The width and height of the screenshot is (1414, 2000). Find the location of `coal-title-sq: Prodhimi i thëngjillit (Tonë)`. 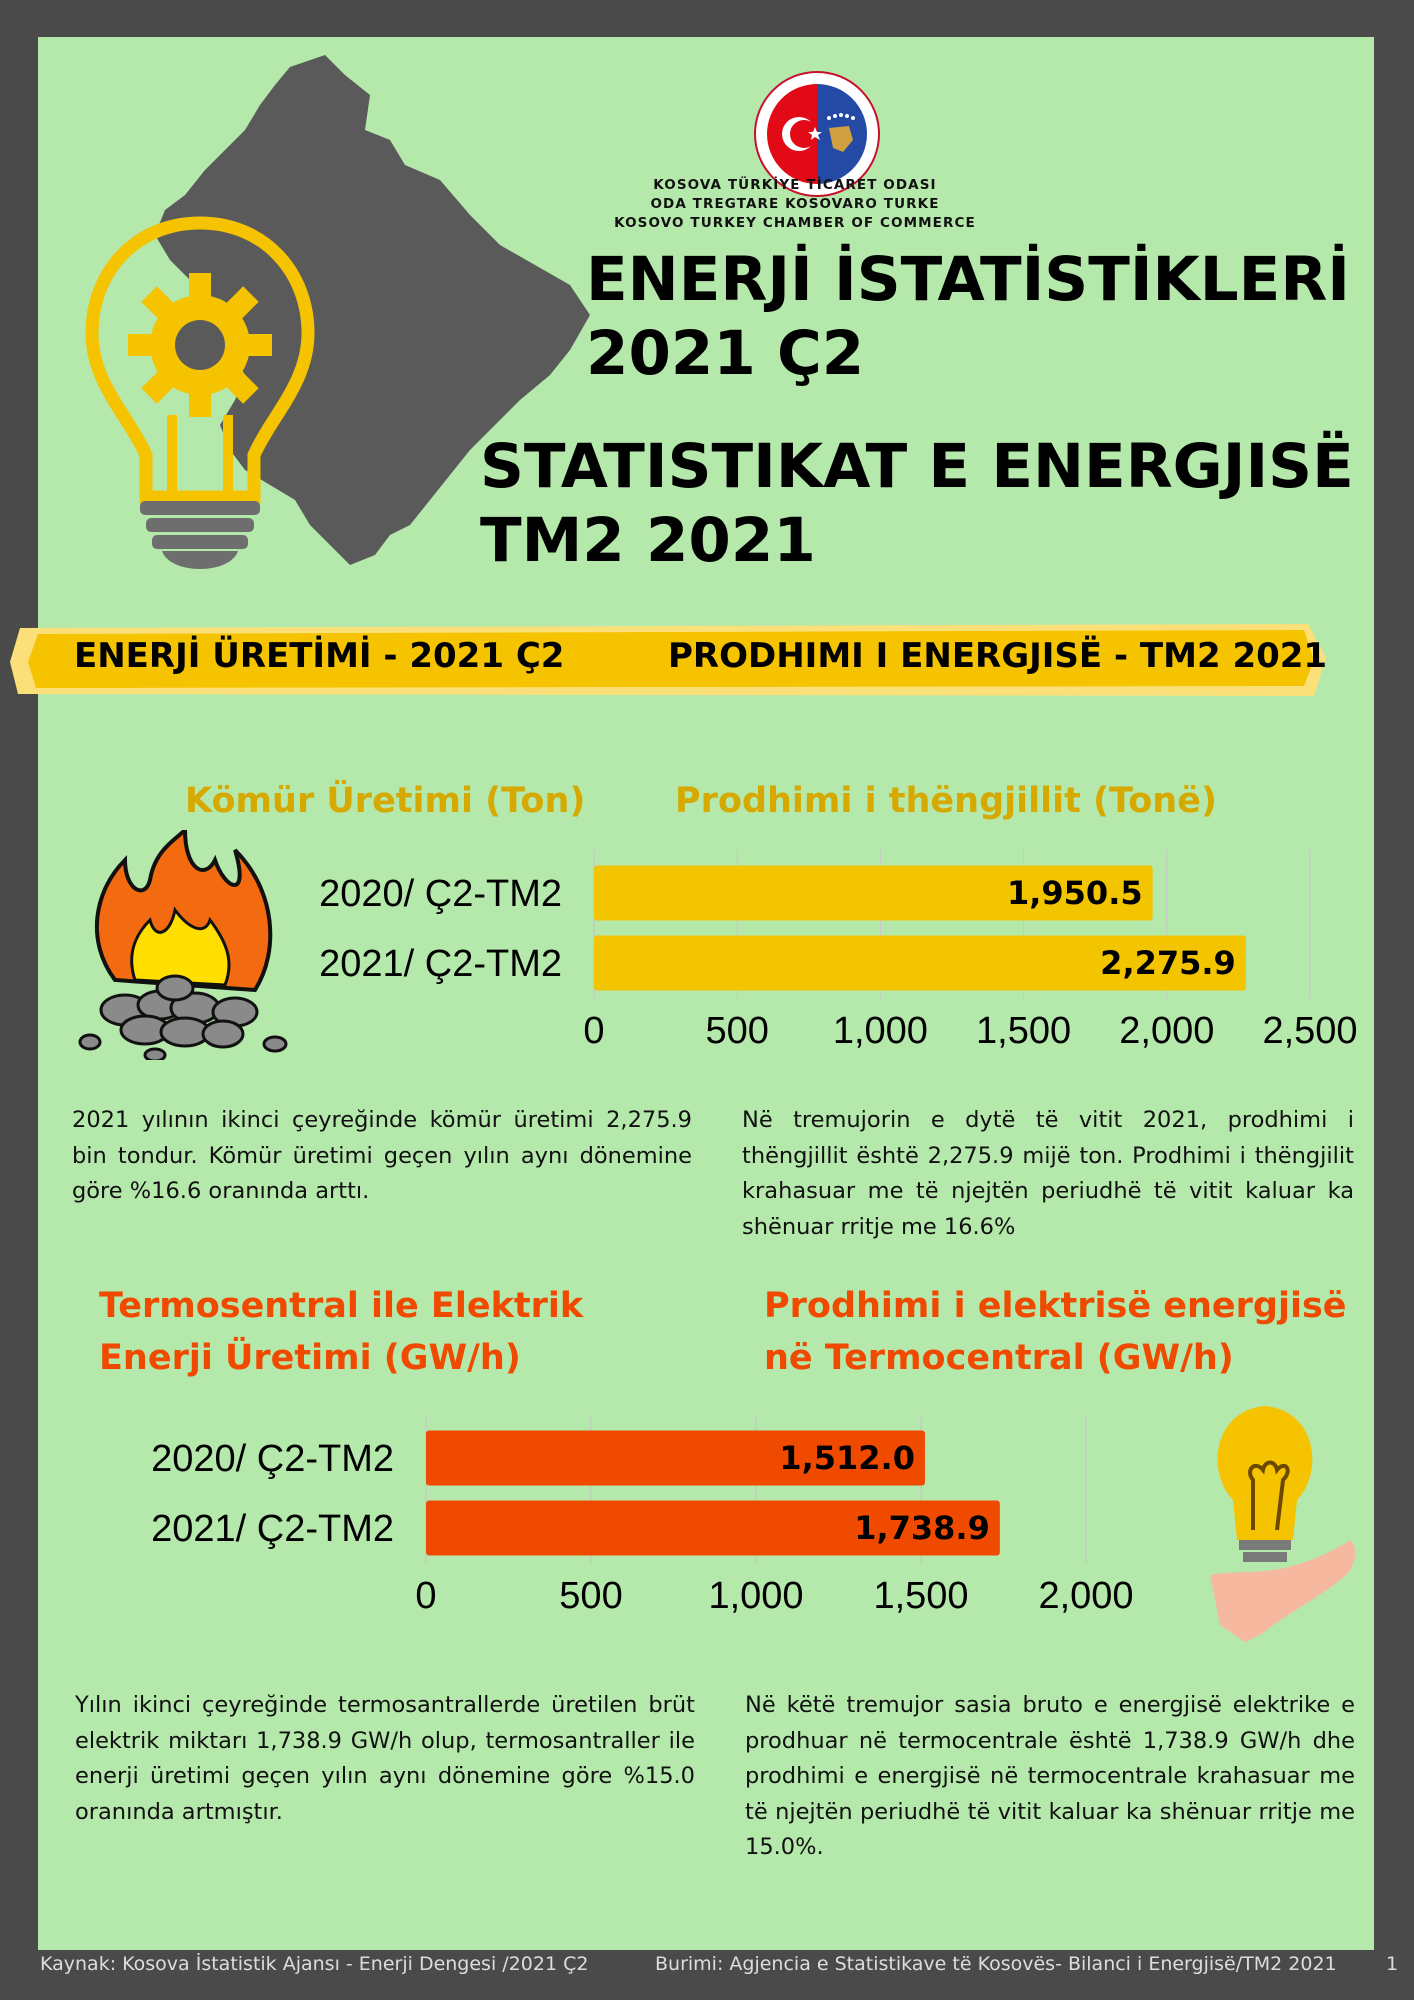

coal-title-sq: Prodhimi i thëngjillit (Tonë) is located at coordinates (946, 801).